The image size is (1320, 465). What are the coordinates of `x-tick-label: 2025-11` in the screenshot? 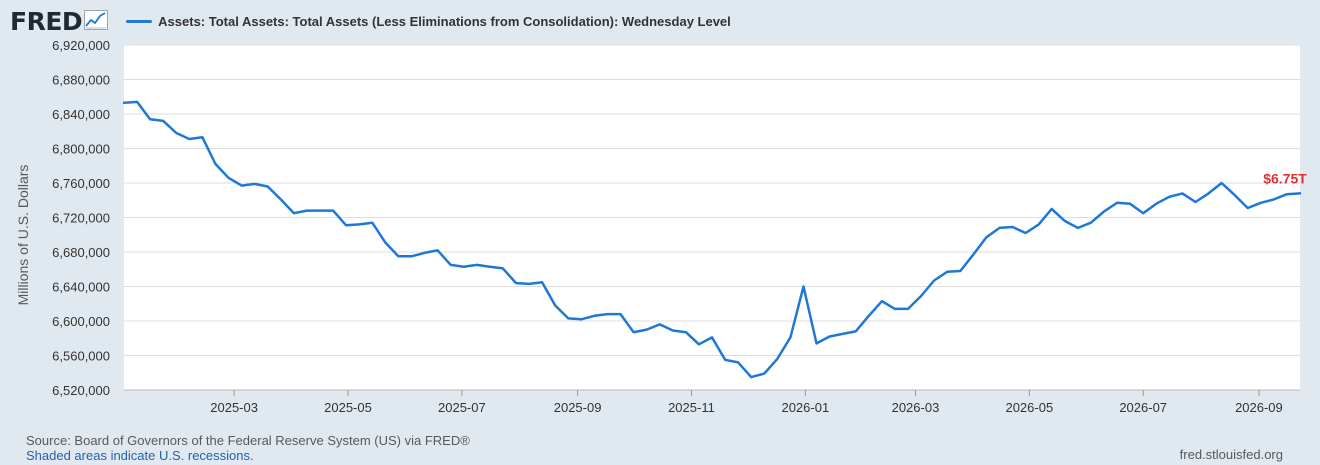 It's located at (691, 407).